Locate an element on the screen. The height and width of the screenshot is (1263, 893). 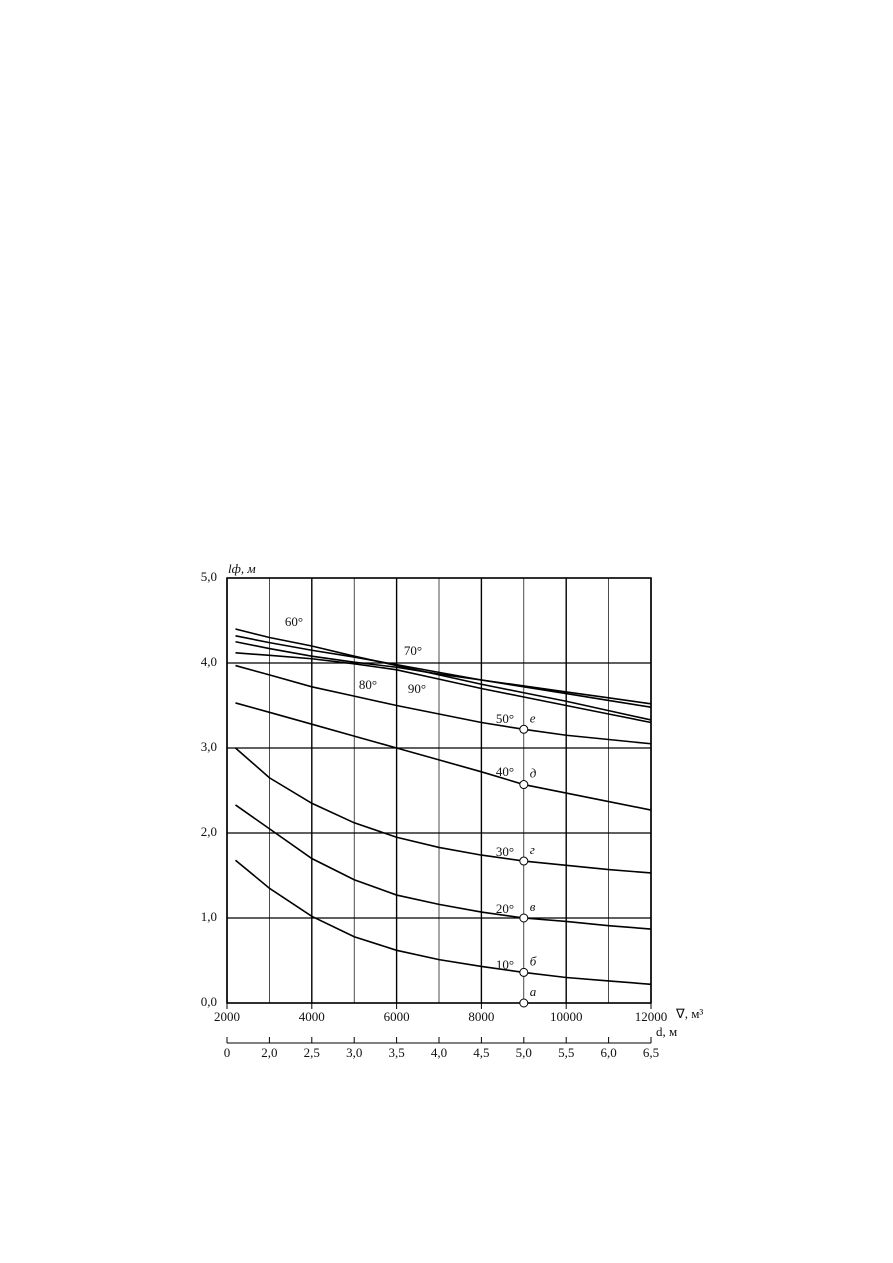
x2-tick-label: 4,5 is located at coordinates (481, 1052).